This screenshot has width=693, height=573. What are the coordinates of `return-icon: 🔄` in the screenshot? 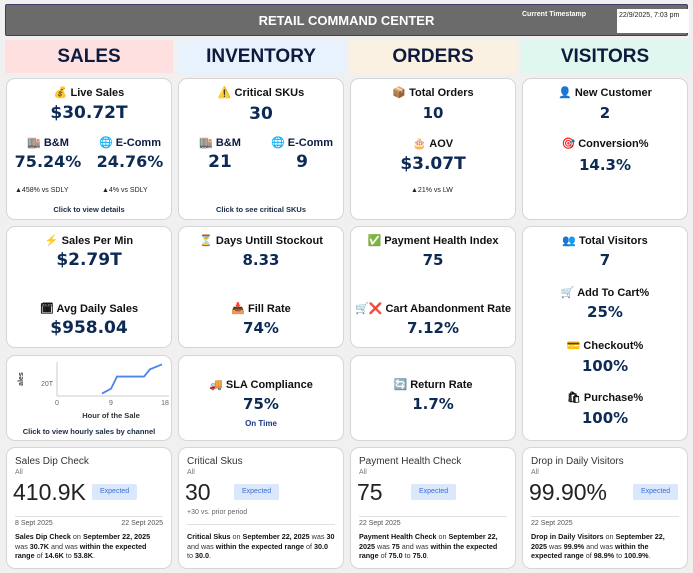 It's located at (400, 385).